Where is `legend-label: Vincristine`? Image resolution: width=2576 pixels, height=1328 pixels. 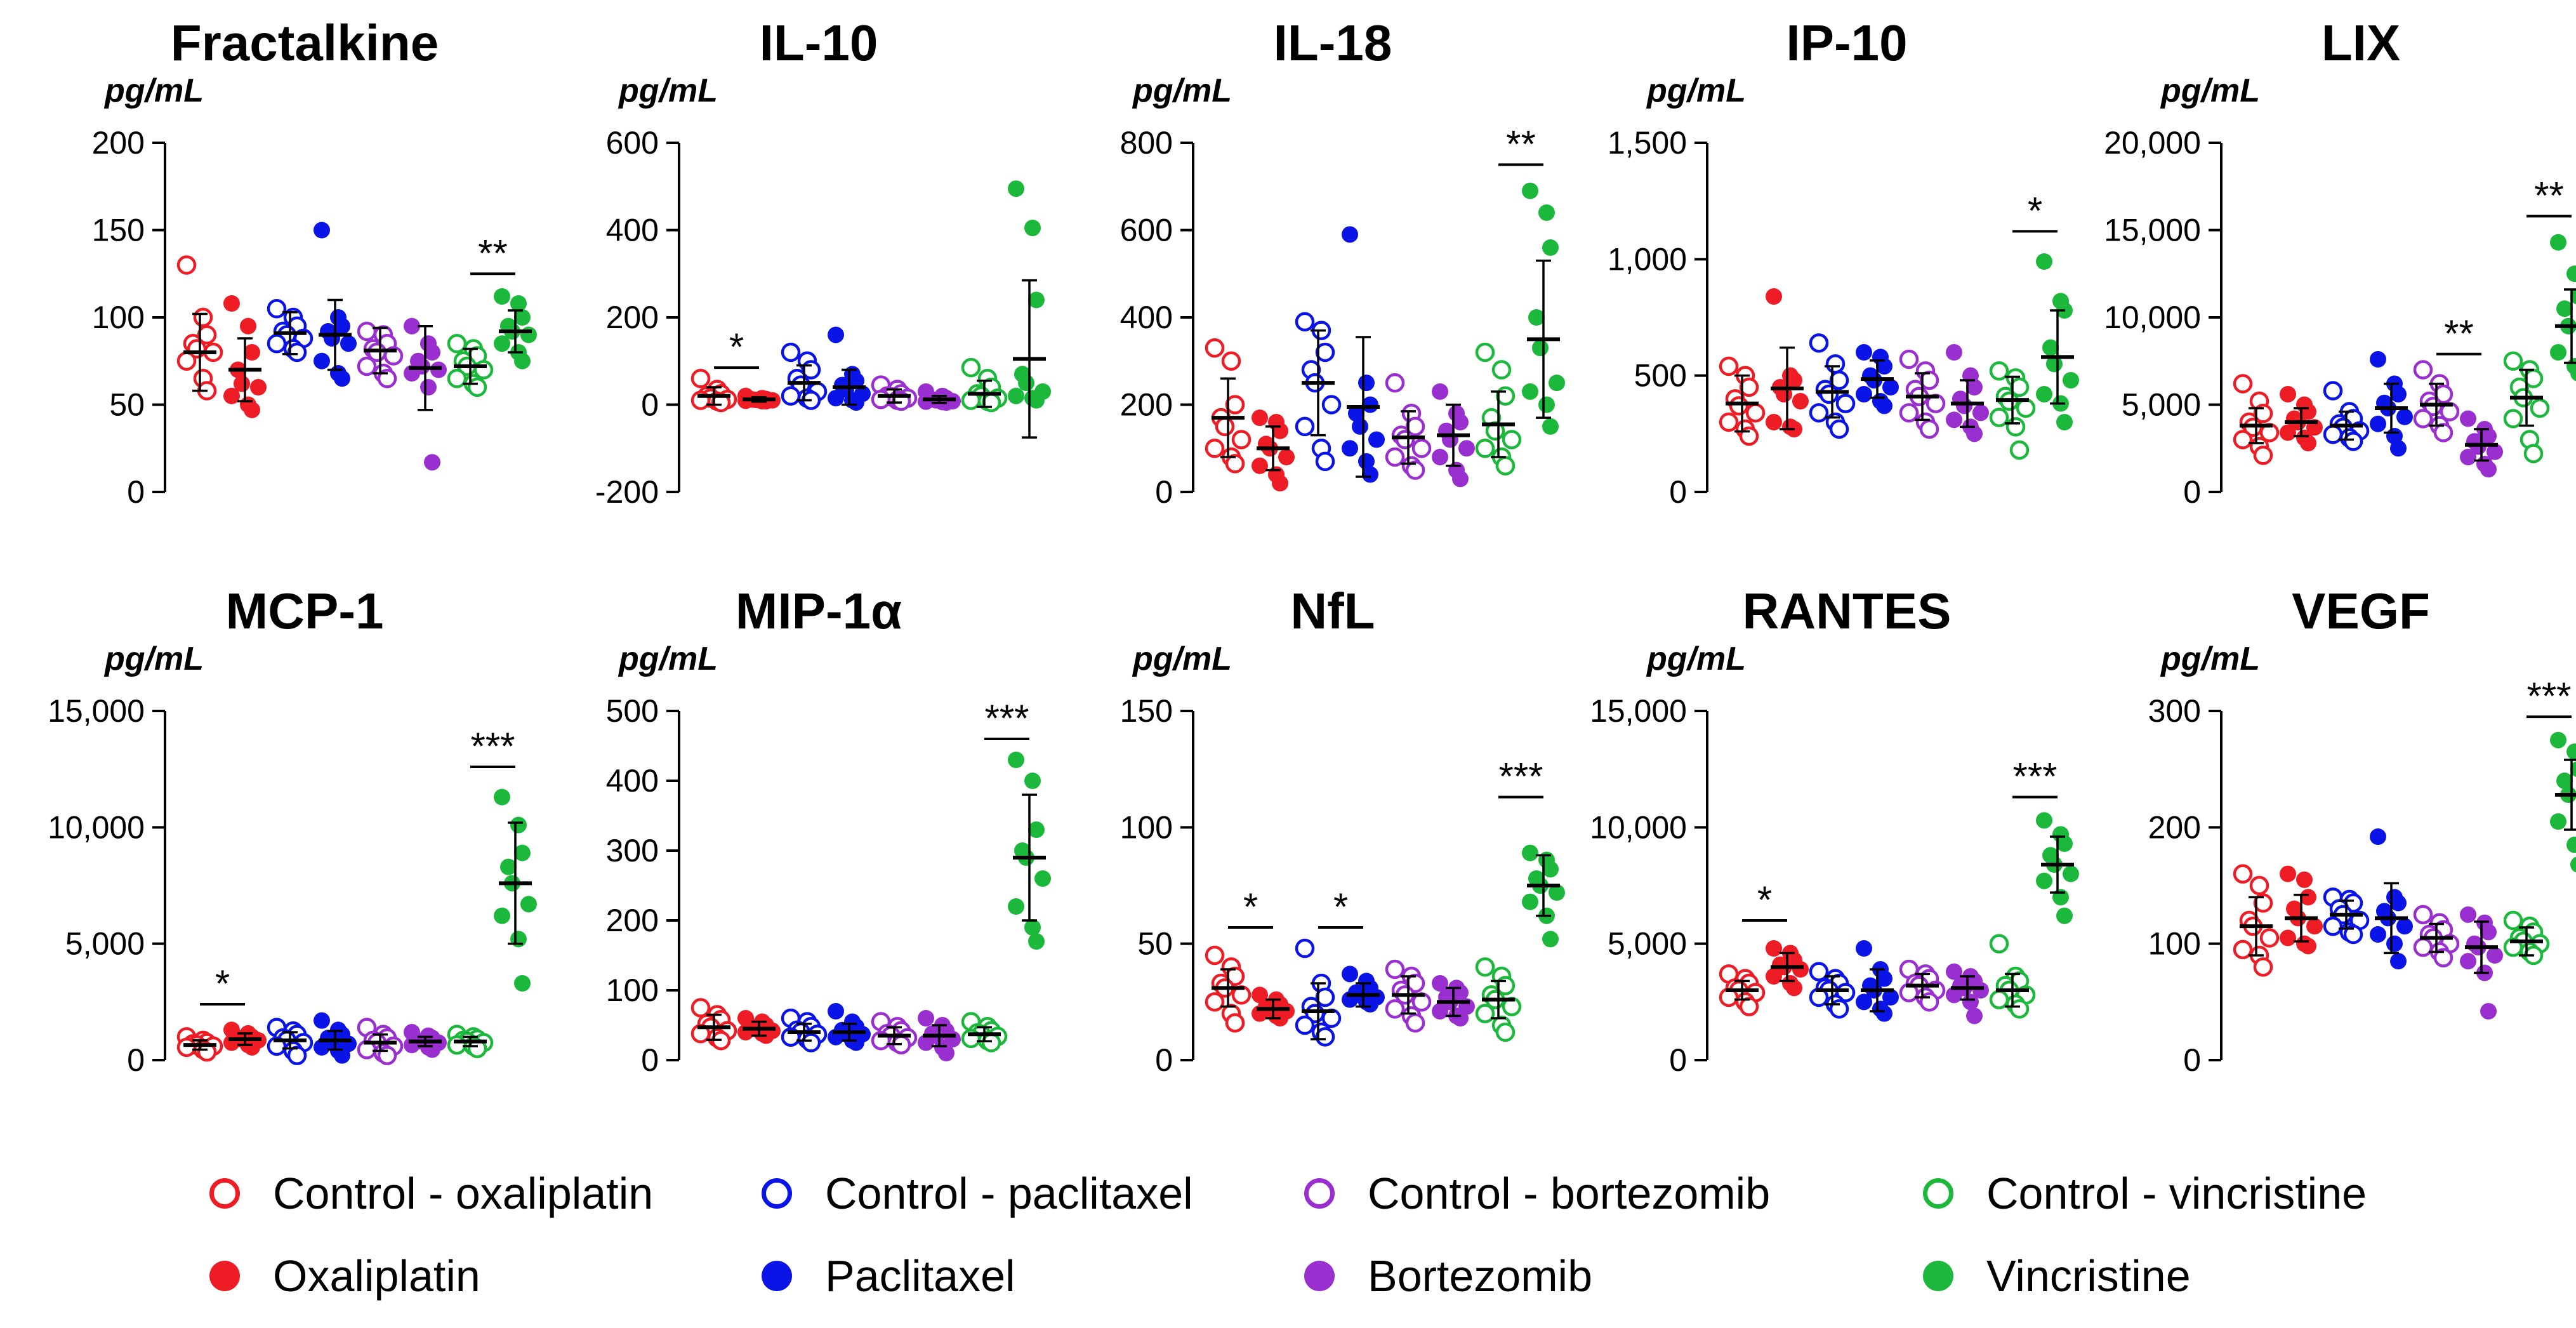
legend-label: Vincristine is located at coordinates (2088, 1276).